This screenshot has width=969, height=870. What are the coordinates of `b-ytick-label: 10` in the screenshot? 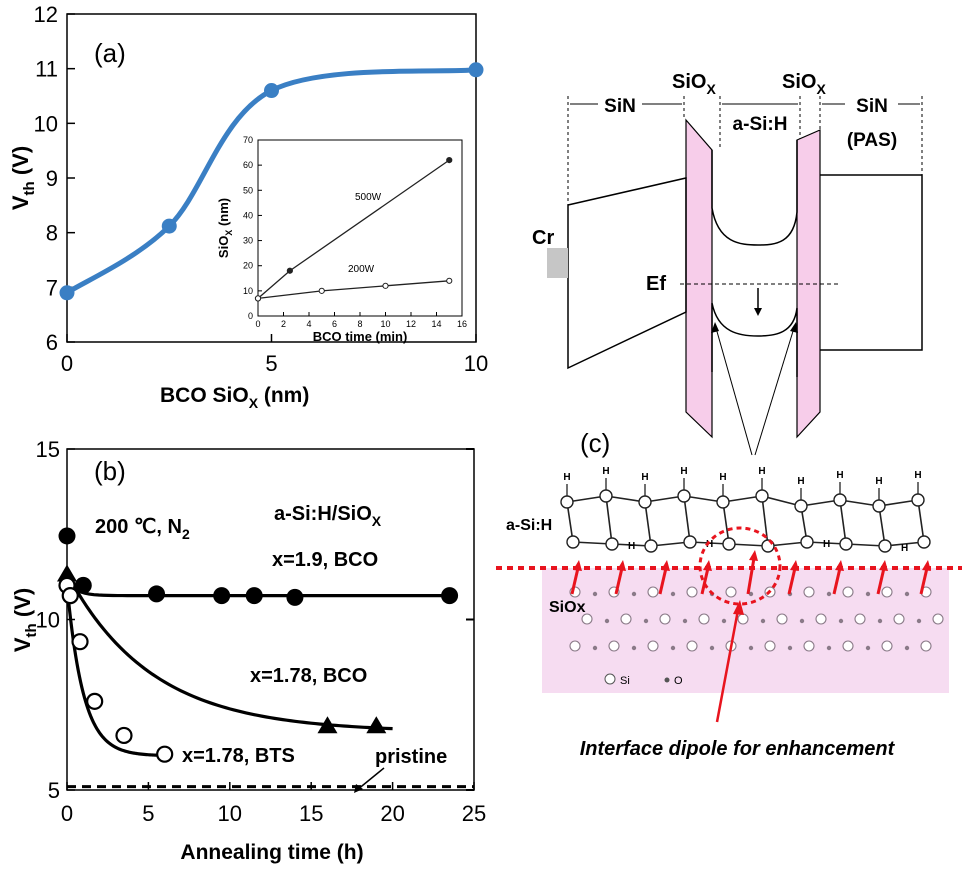 It's located at (48, 620).